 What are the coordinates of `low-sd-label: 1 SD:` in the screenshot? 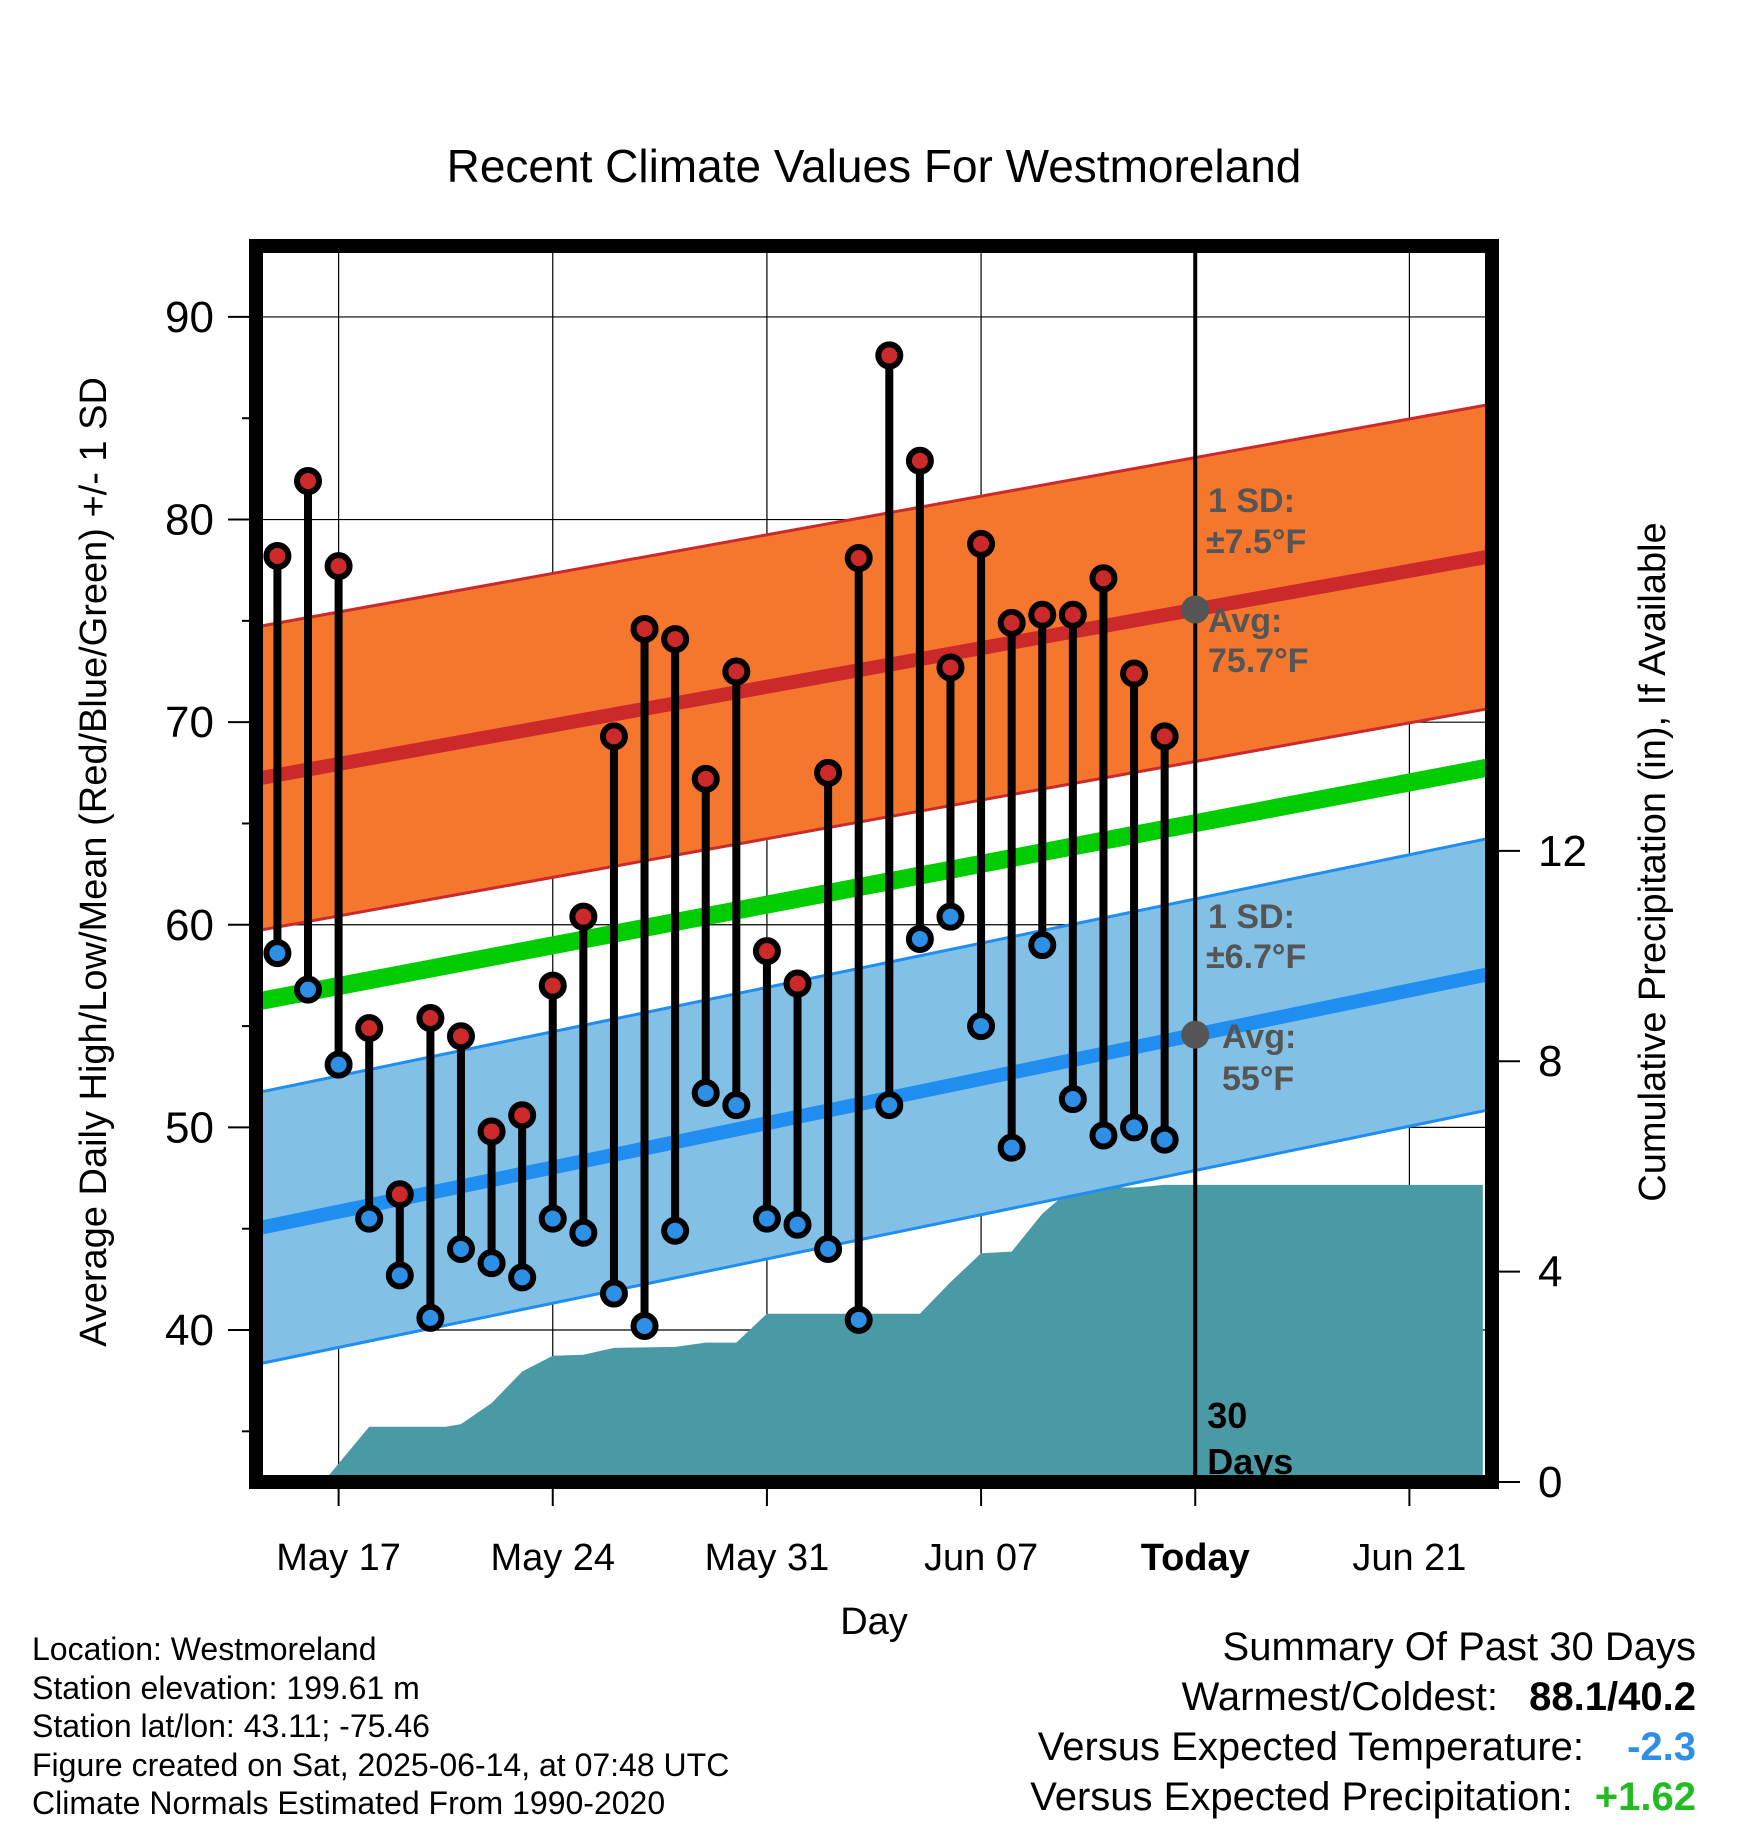 It's located at (1251, 917).